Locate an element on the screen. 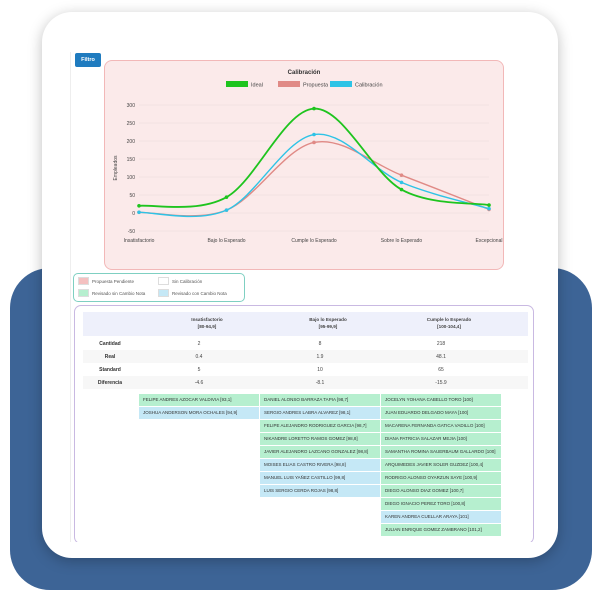 This screenshot has height=600, width=600. column-range: [80-94,9] is located at coordinates (207, 326).